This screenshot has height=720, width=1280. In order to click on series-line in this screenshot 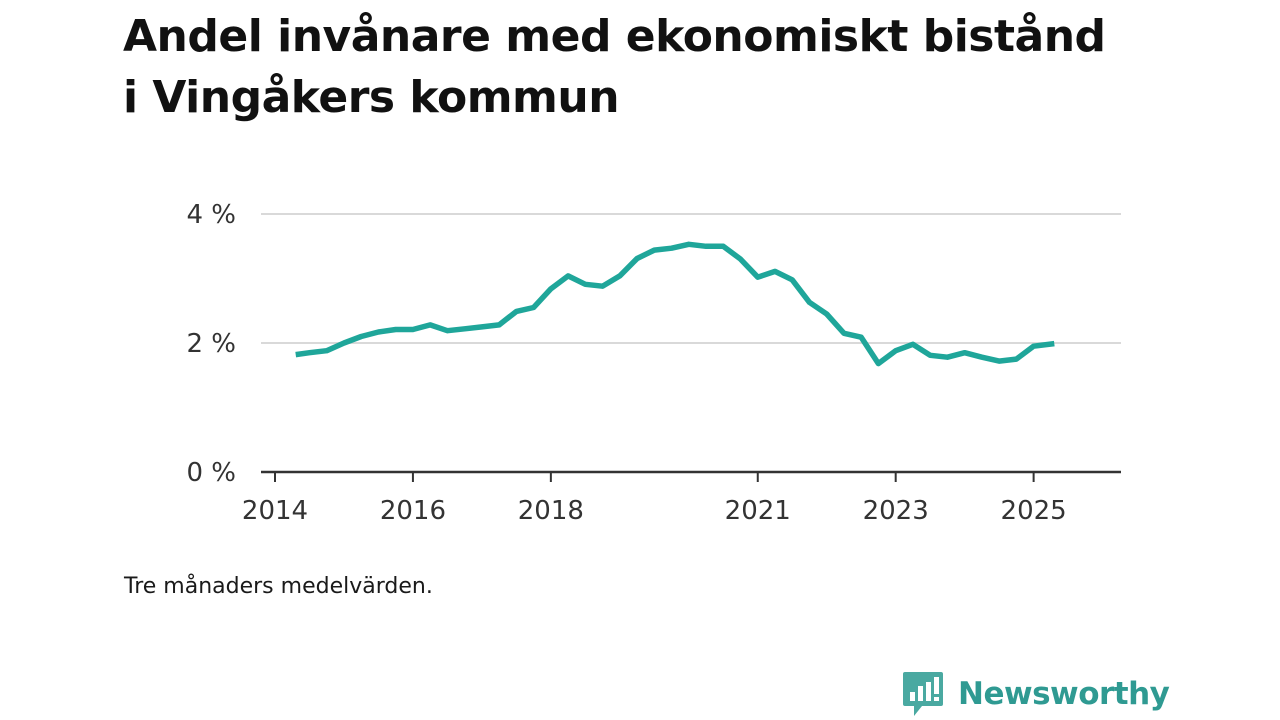, I will do `click(675, 304)`.